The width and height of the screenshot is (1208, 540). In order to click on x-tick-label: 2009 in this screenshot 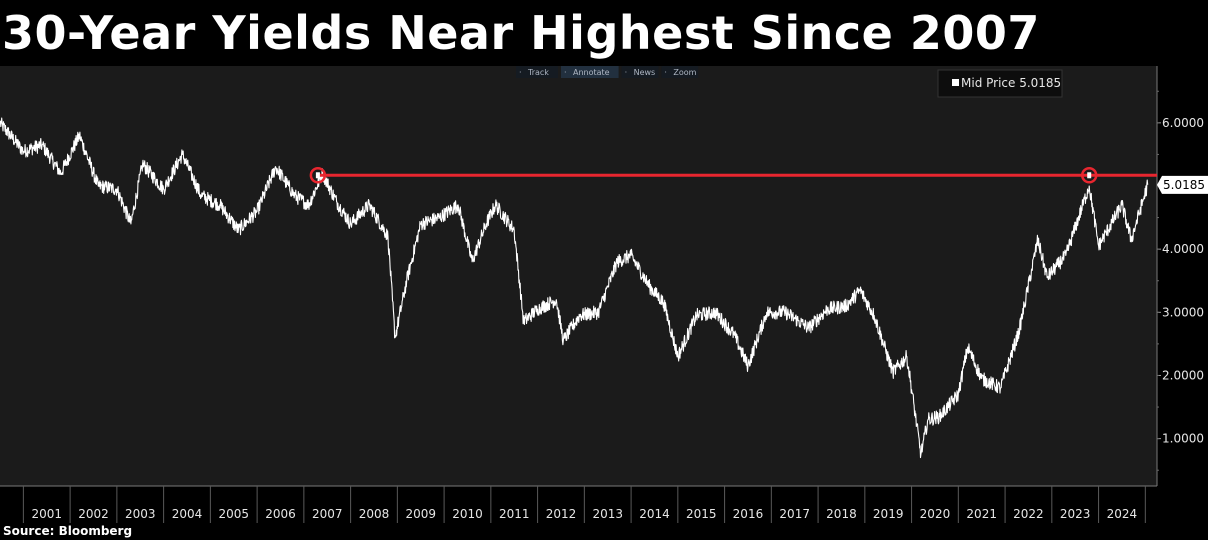, I will do `click(420, 514)`.